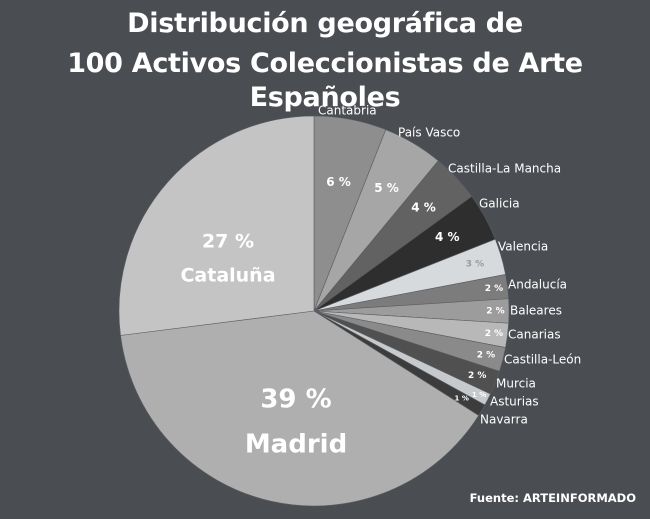  I want to click on data-label-castilla-la-mancha: 4 %, so click(423, 208).